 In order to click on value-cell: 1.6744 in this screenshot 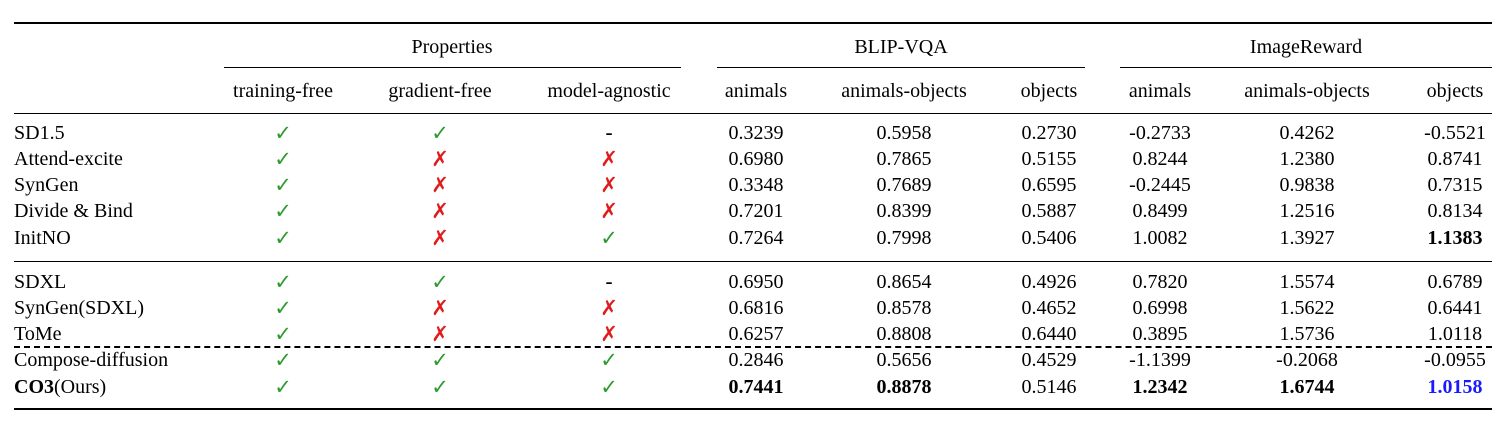, I will do `click(1307, 387)`.